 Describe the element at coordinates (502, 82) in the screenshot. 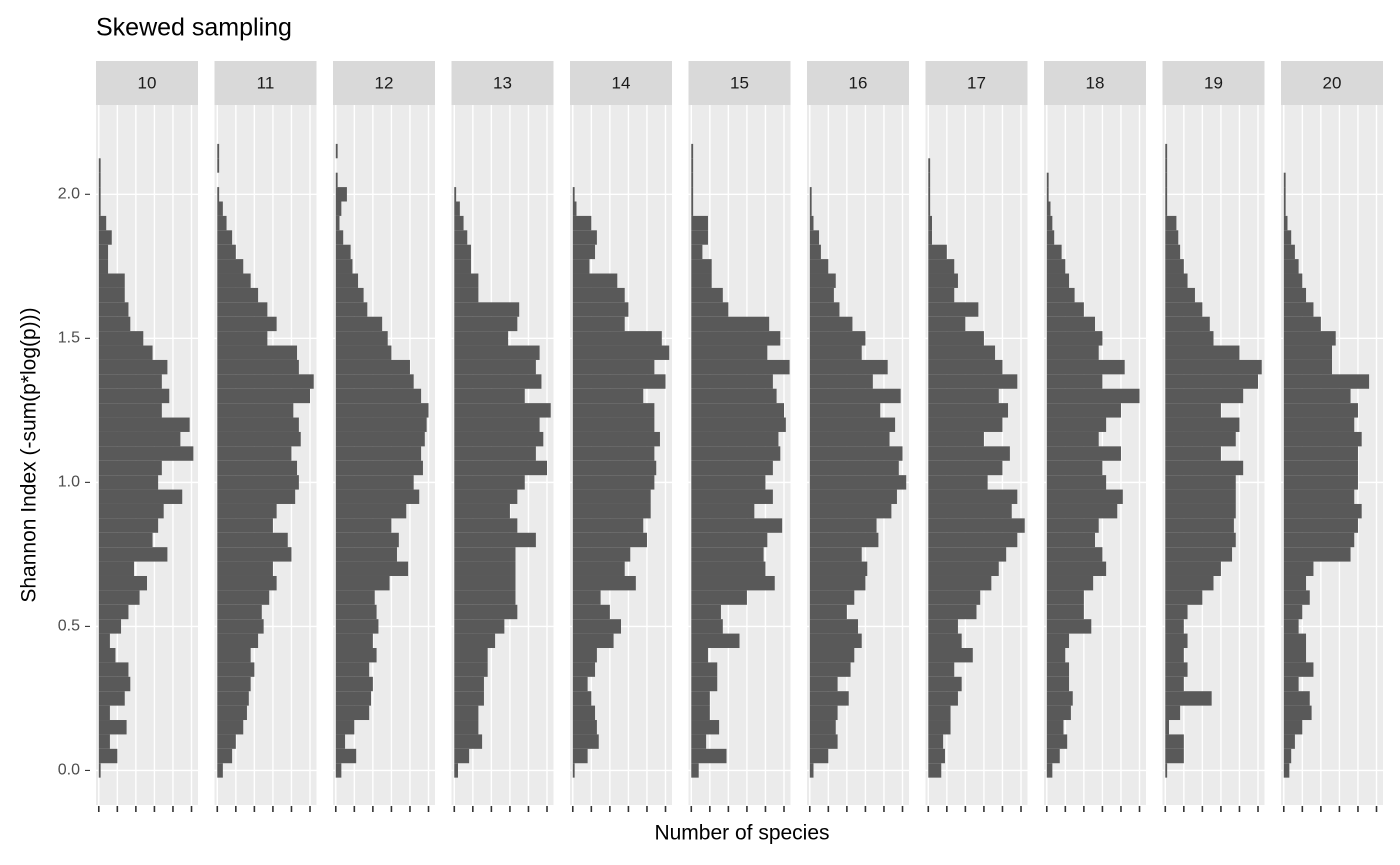

I see `strip-label: 13` at that location.